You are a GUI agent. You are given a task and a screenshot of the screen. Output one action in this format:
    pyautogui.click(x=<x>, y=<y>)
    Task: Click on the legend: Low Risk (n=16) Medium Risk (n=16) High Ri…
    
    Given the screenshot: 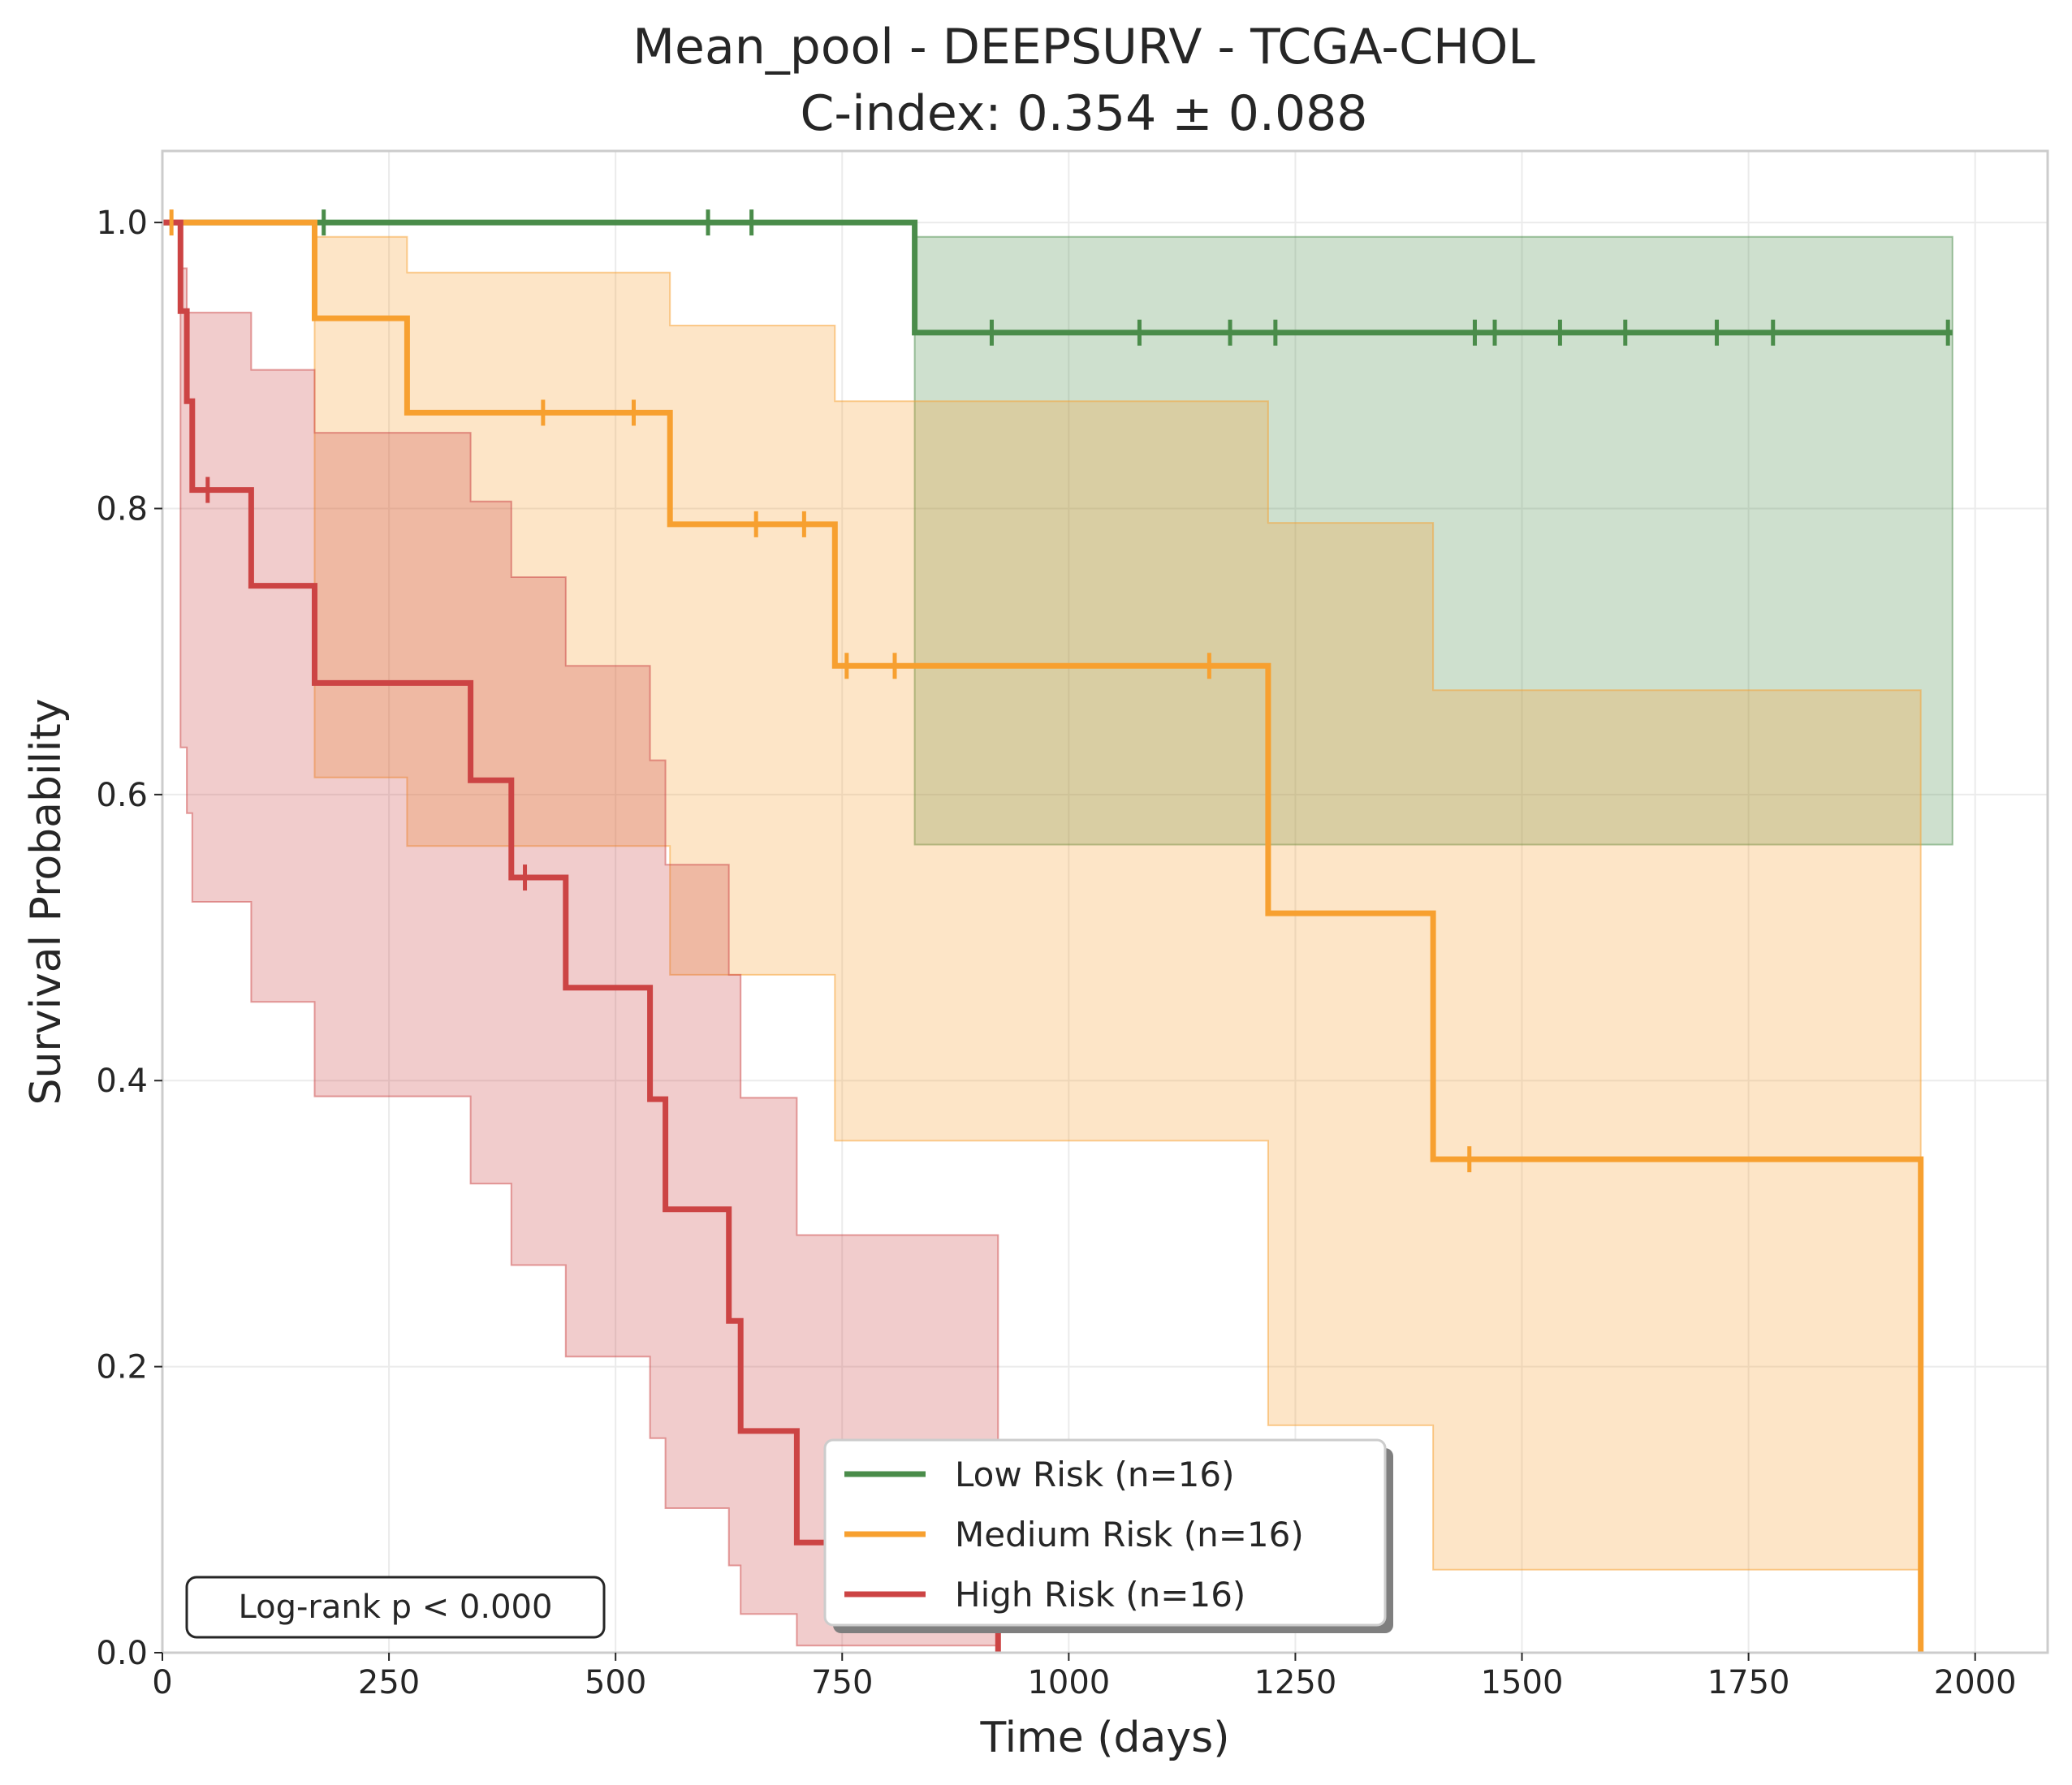 What is the action you would take?
    pyautogui.click(x=1108, y=1536)
    